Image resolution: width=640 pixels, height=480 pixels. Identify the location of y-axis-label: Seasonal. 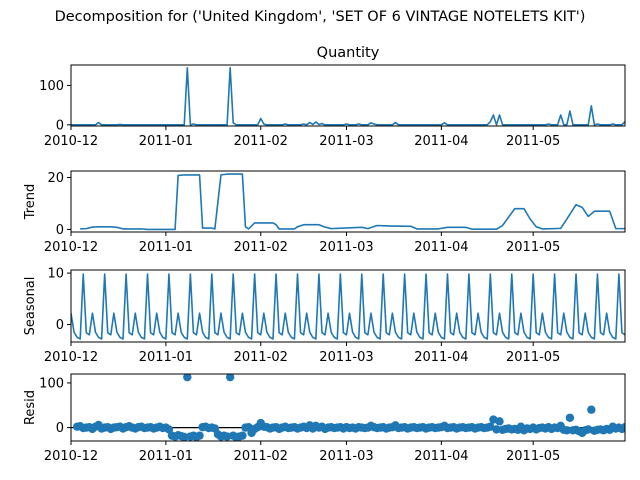
(30, 306).